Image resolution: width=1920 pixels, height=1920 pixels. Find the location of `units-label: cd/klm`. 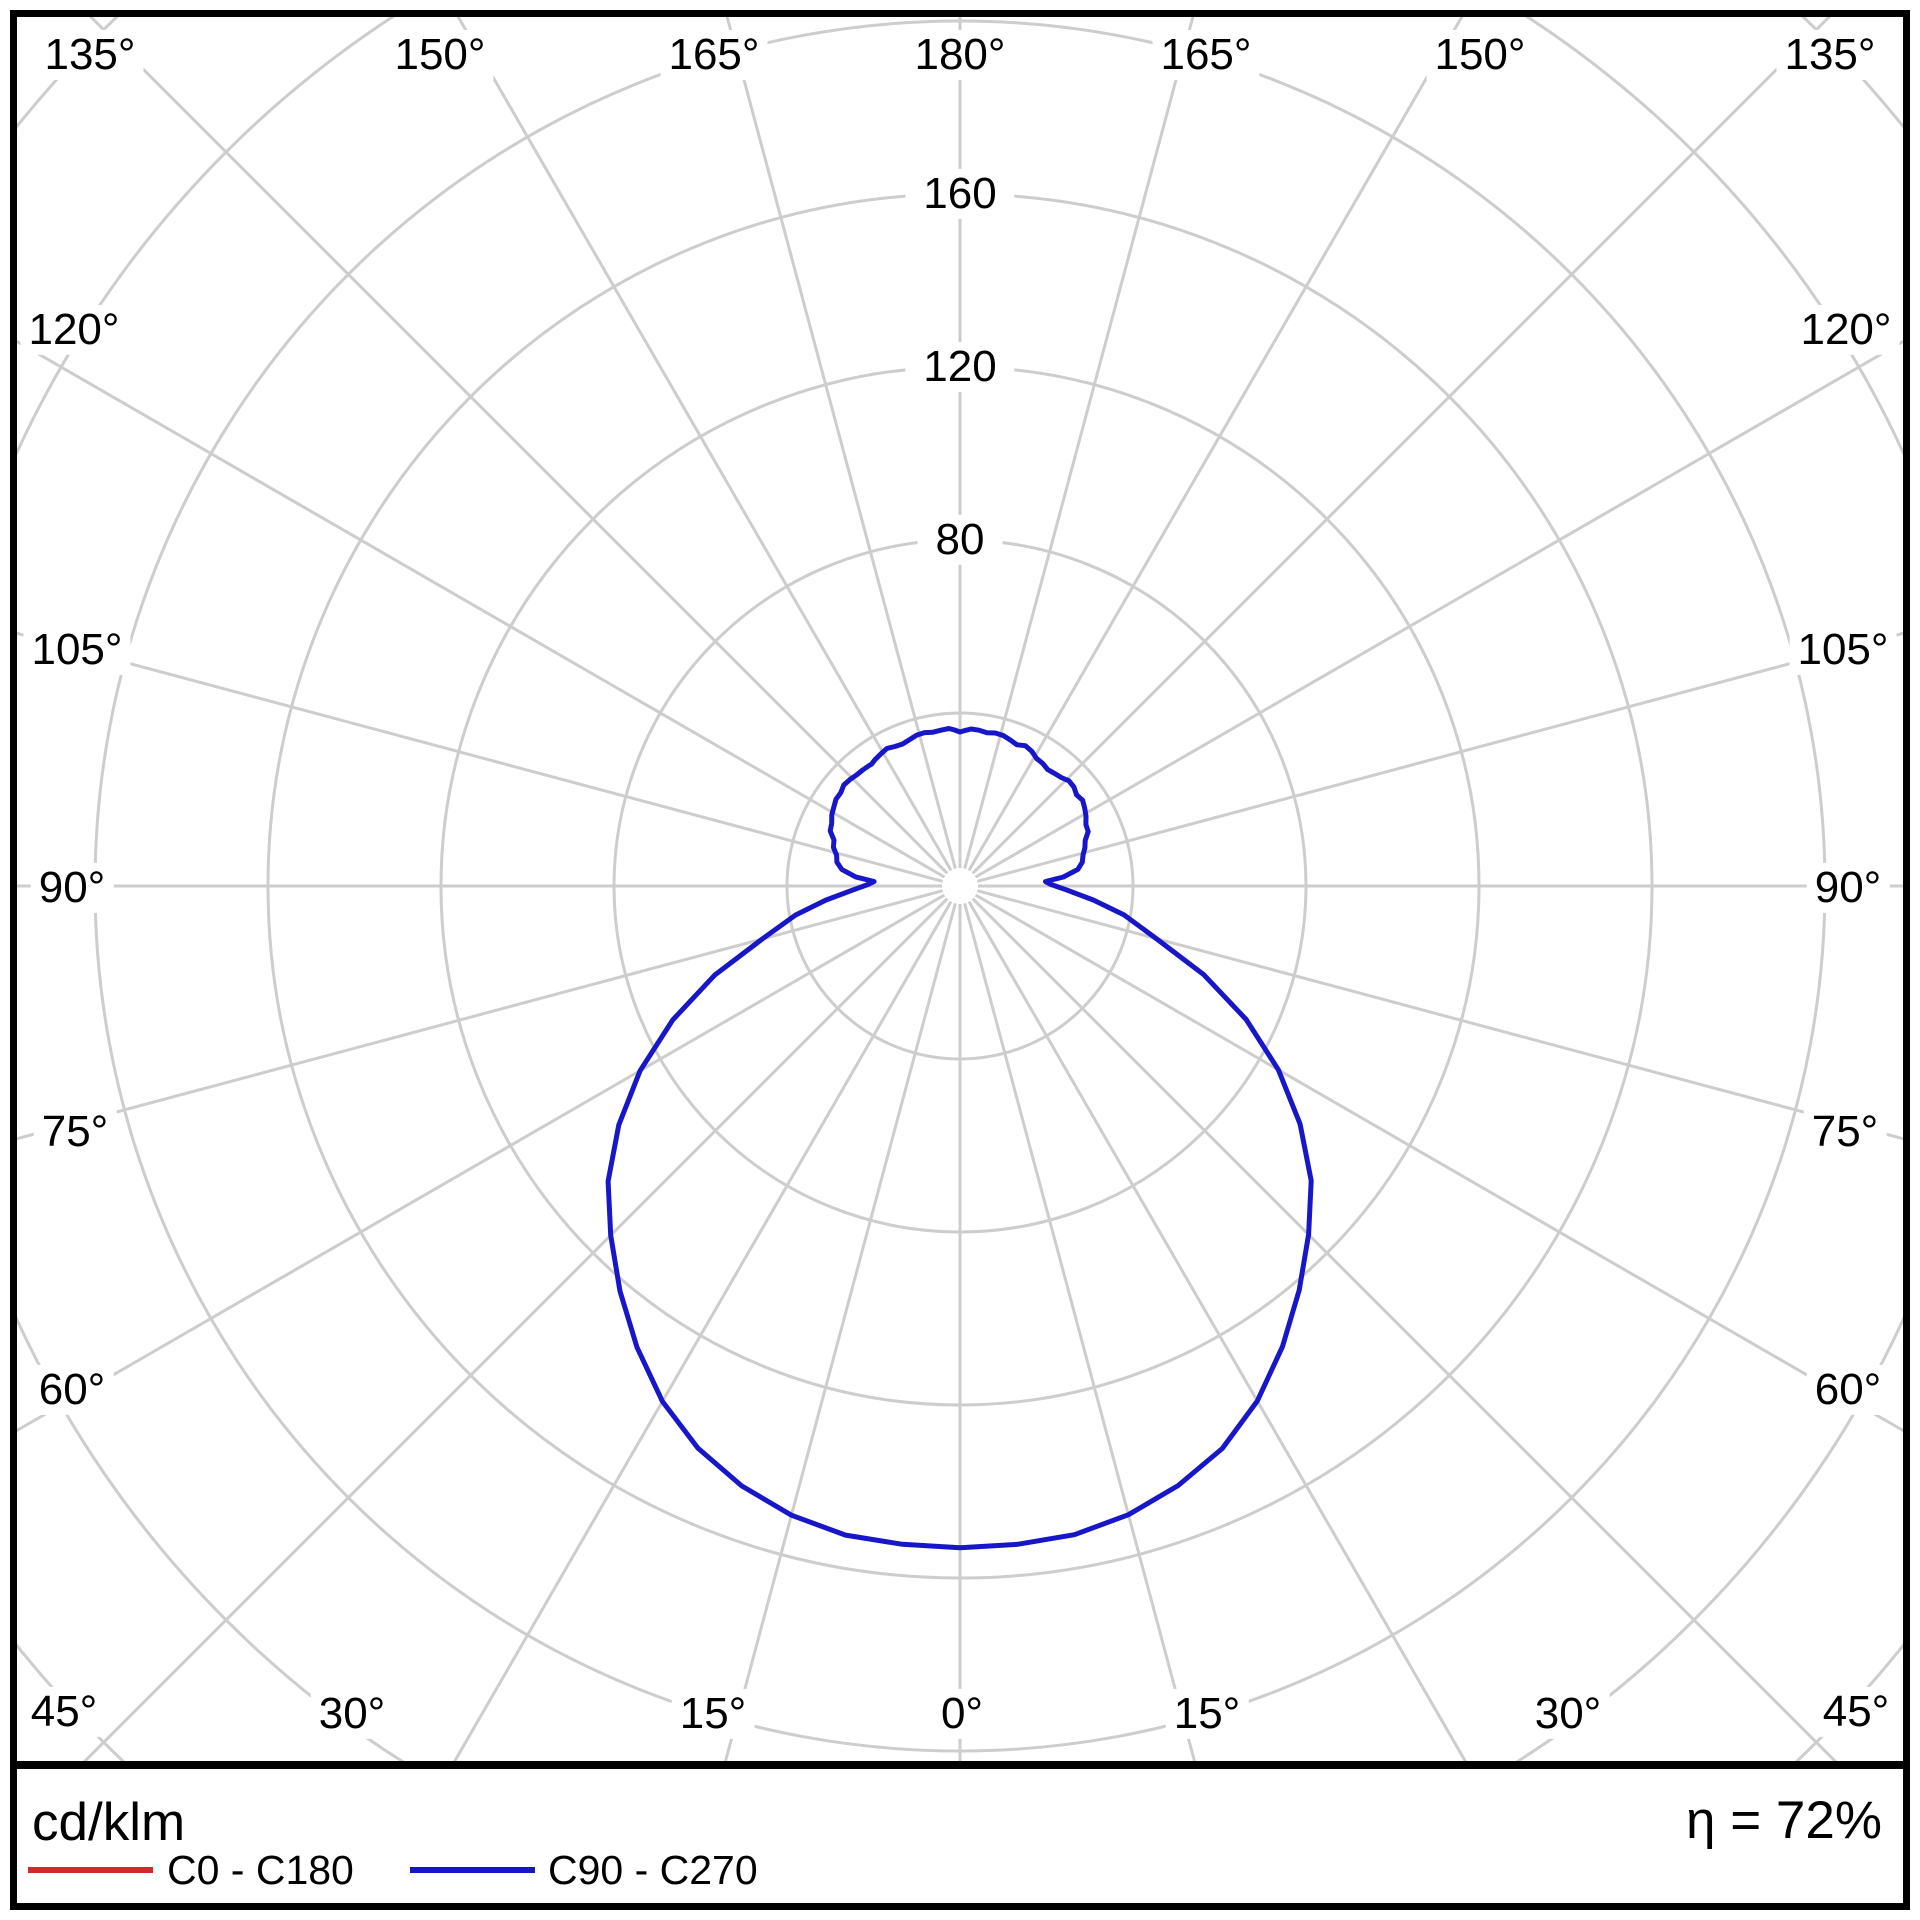

units-label: cd/klm is located at coordinates (109, 1822).